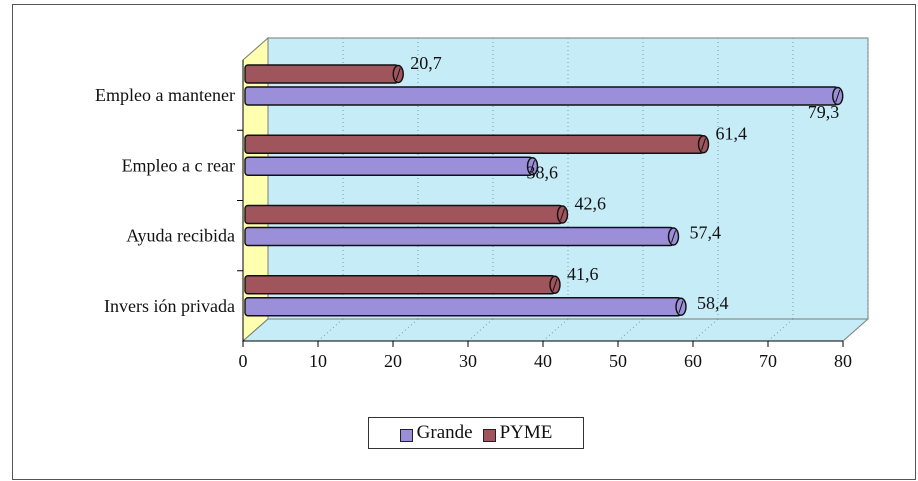 The image size is (918, 481). What do you see at coordinates (489, 435) in the screenshot?
I see `legend-swatch-pyme` at bounding box center [489, 435].